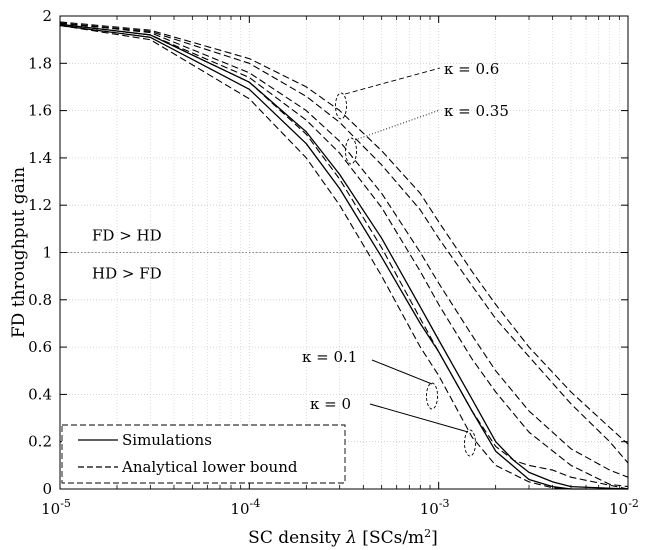  What do you see at coordinates (40, 63) in the screenshot?
I see `y-tick-label: 1.8` at bounding box center [40, 63].